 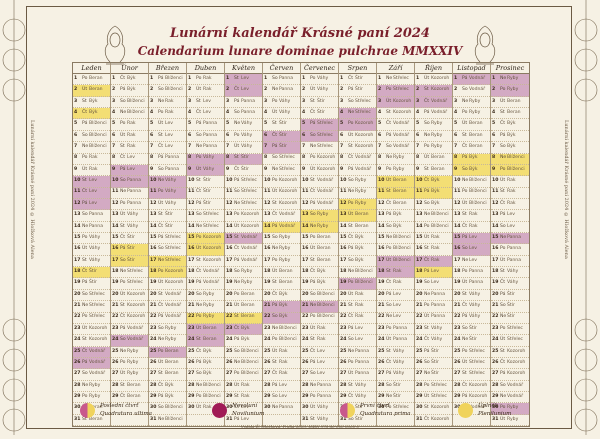 I want to click on day-cell: 12 Čt Beran, so click(x=395, y=205).